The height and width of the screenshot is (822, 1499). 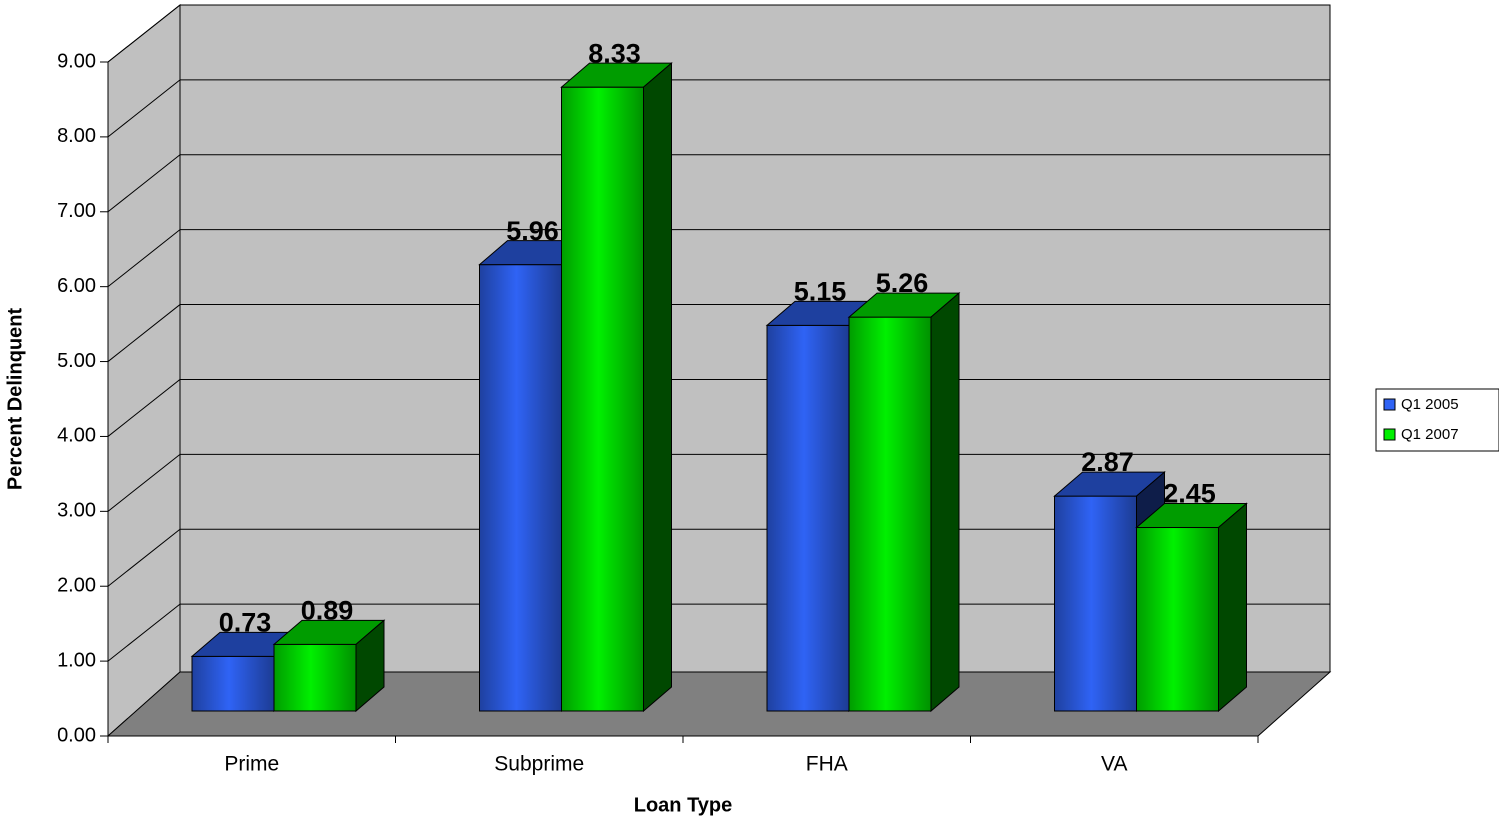 I want to click on legend-label: Q1 2005, so click(x=1430, y=404).